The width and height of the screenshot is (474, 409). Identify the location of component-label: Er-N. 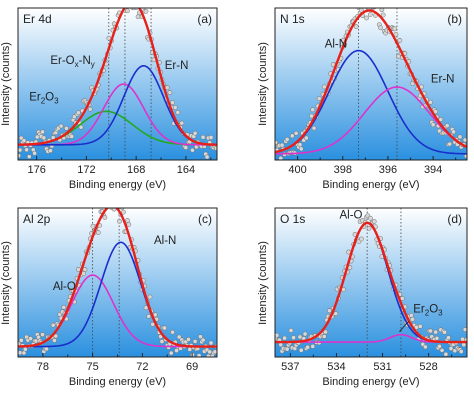
(443, 79).